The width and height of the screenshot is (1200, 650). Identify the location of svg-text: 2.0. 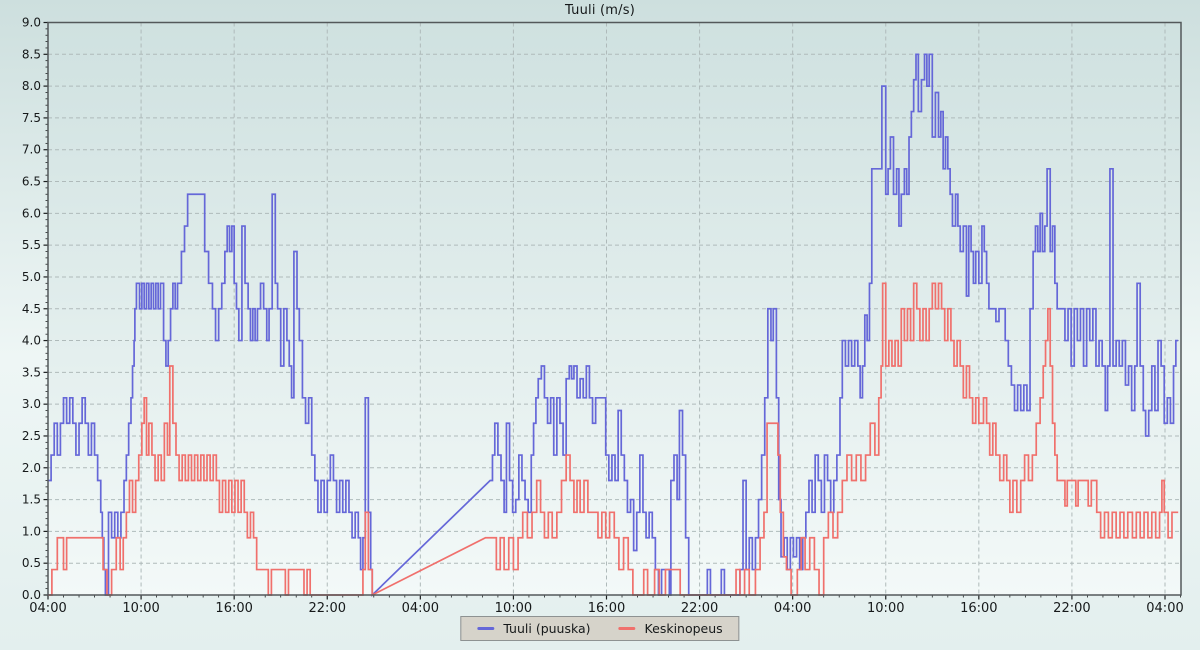
(31, 468).